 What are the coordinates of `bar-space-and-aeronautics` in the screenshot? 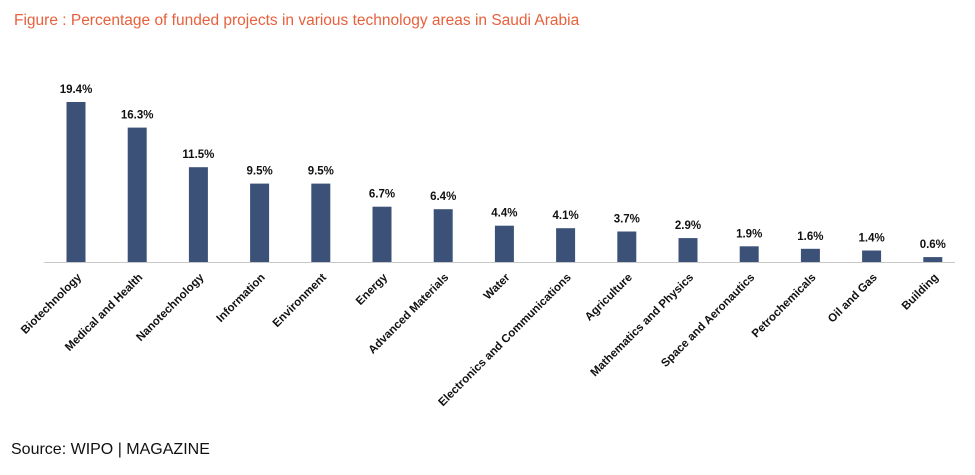 It's located at (749, 254).